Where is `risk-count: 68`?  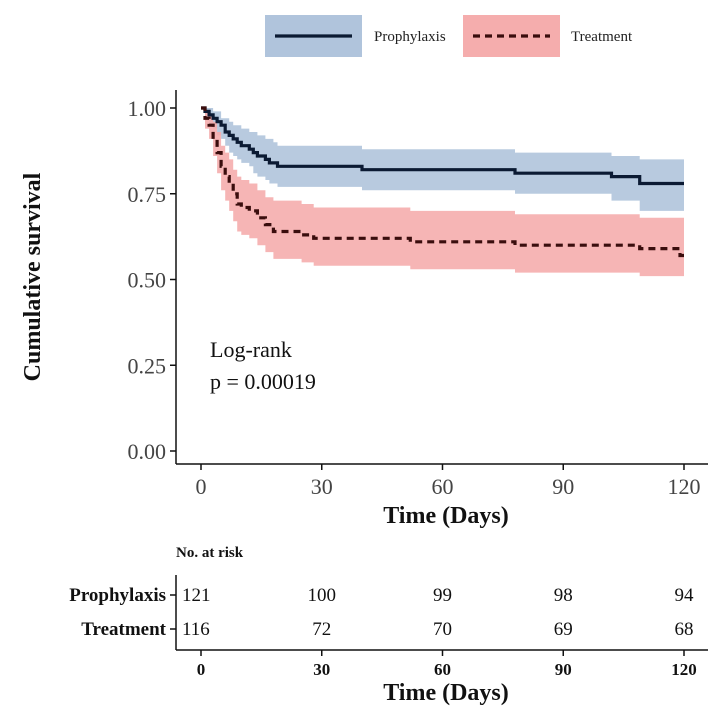 risk-count: 68 is located at coordinates (684, 629).